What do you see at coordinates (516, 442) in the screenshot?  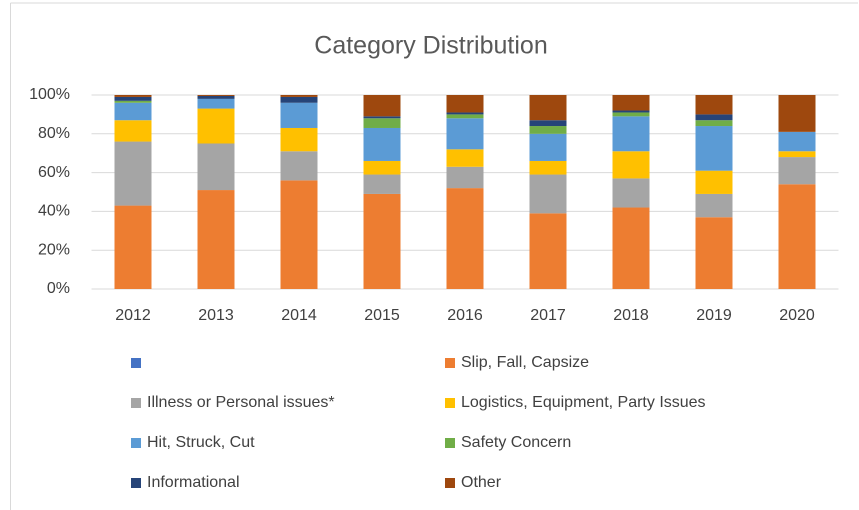 I see `legend-label: Safety Concern` at bounding box center [516, 442].